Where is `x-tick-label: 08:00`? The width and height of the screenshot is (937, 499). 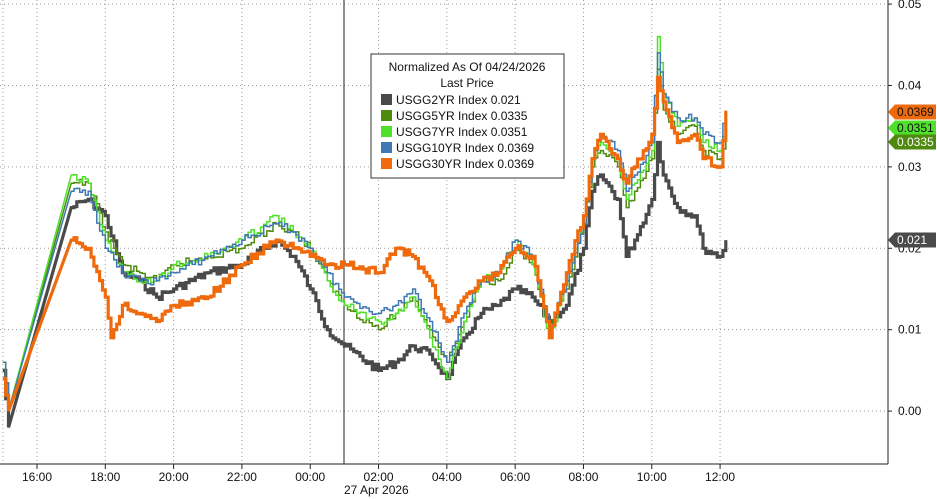
x-tick-label: 08:00 is located at coordinates (583, 477).